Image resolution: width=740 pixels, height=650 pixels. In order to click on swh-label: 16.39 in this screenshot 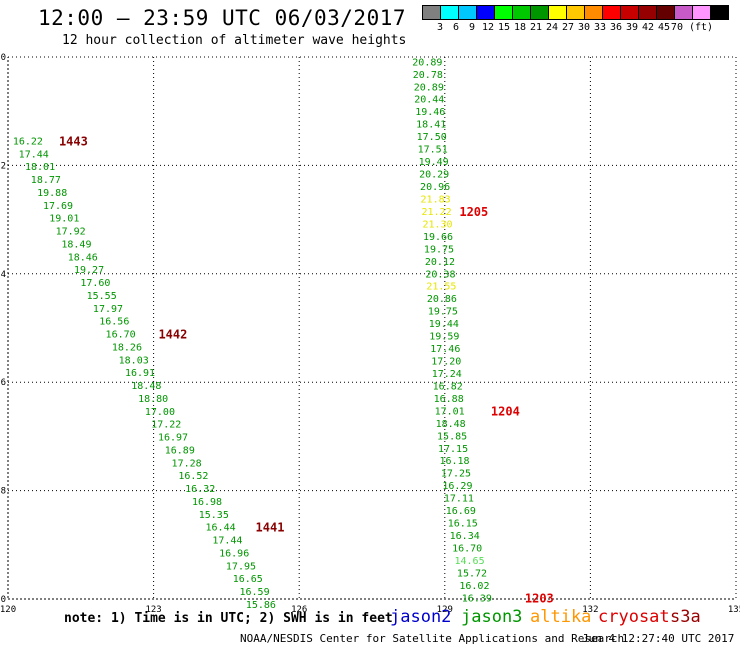, I will do `click(477, 598)`.